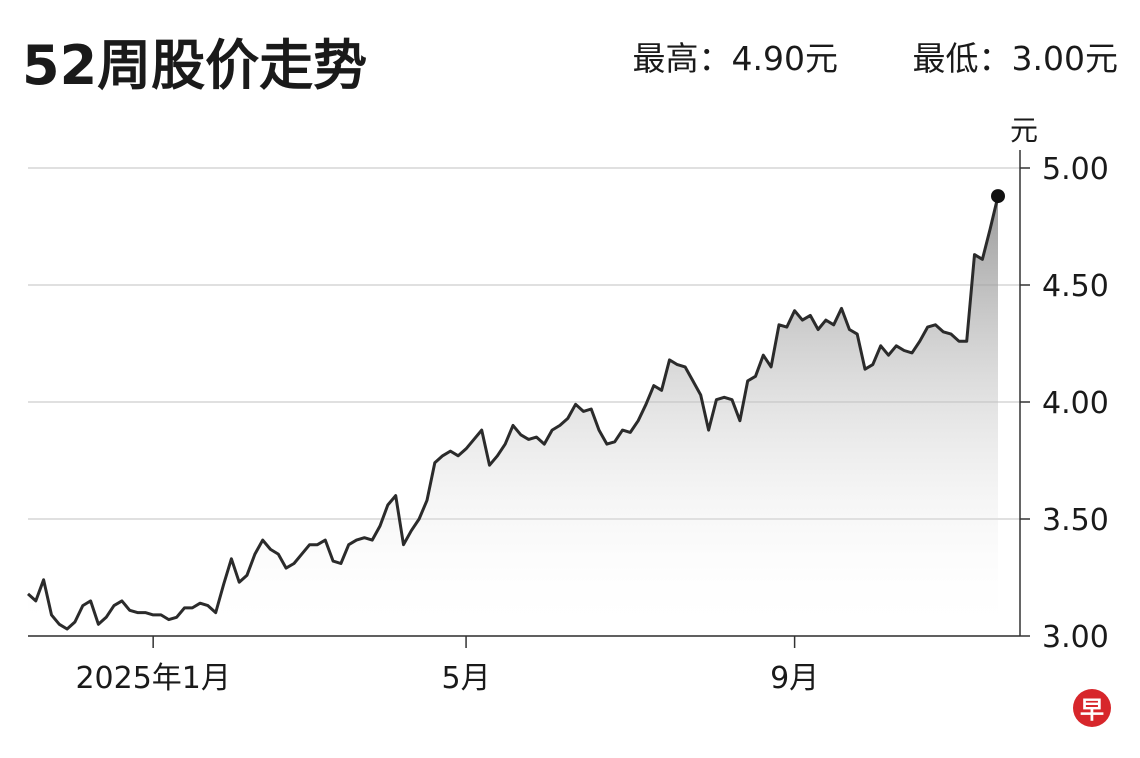  What do you see at coordinates (152, 678) in the screenshot?
I see `x-tick-label: 2025年1月` at bounding box center [152, 678].